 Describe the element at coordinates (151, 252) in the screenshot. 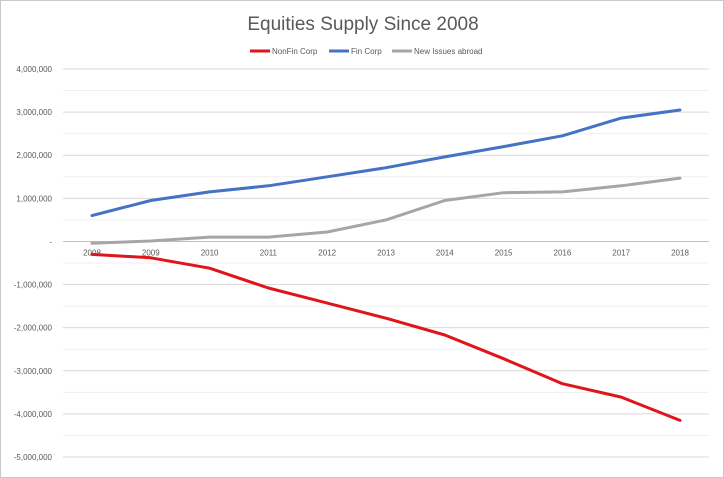

I see `x-tick-label: 2009` at that location.